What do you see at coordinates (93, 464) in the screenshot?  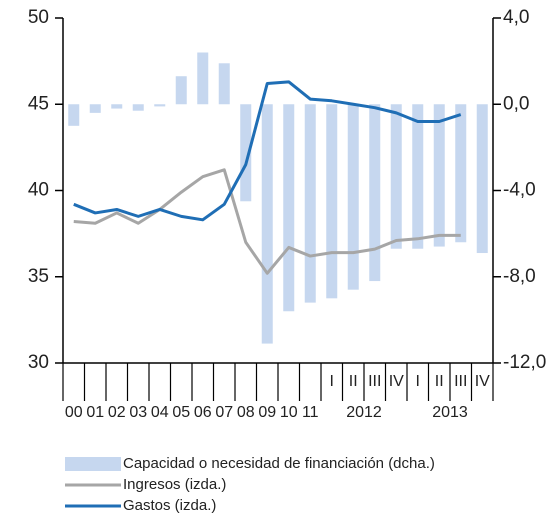 I see `legend-swatch` at bounding box center [93, 464].